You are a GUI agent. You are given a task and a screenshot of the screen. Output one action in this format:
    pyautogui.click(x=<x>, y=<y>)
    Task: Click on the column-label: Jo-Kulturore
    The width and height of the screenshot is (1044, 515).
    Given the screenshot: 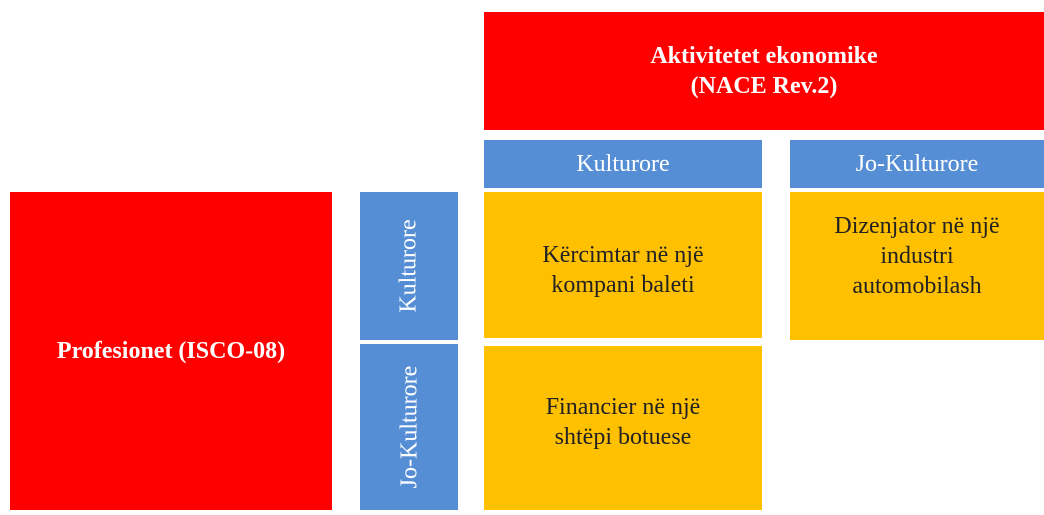 What is the action you would take?
    pyautogui.click(x=917, y=164)
    